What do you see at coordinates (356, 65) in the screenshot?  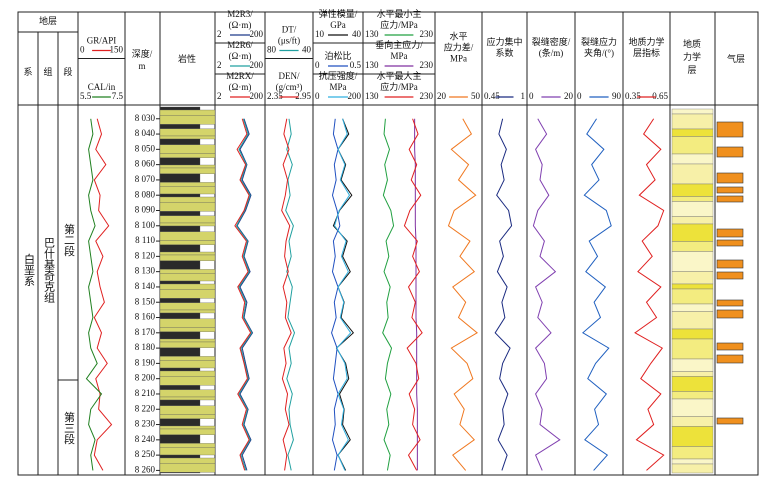 I see `scale-max: 0.5` at bounding box center [356, 65].